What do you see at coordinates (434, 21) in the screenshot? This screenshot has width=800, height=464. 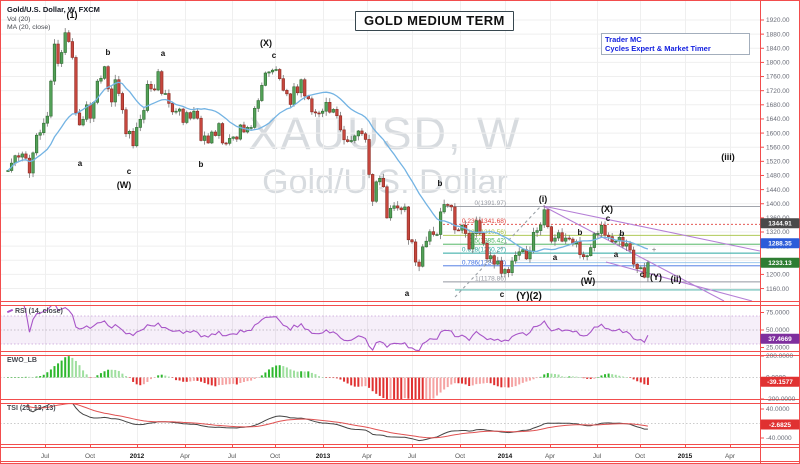 I see `chart-title-box: GOLD MEDIUM TERM` at bounding box center [434, 21].